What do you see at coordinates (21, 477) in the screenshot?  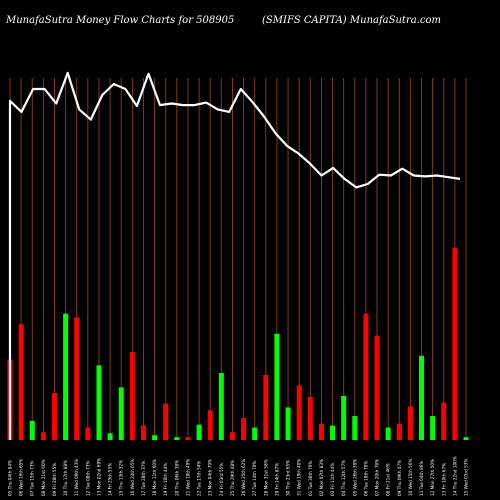 I see `x-tick-label: 06 Wed 16th 65%` at bounding box center [21, 477].